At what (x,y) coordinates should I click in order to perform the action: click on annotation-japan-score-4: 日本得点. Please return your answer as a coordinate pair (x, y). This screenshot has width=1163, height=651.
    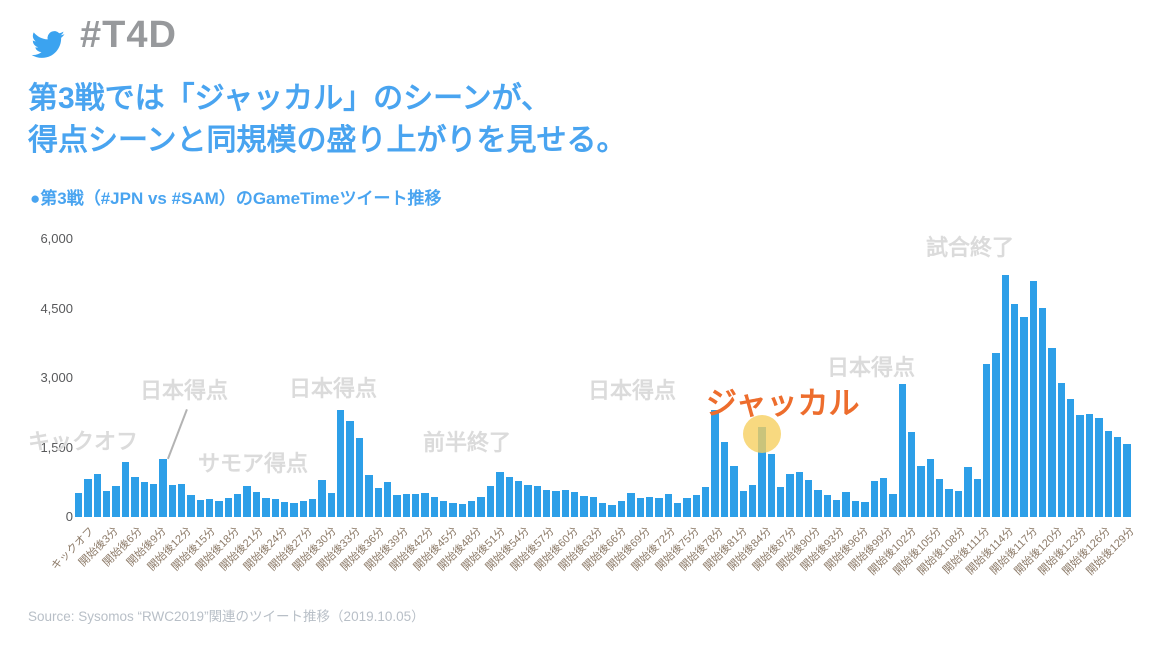
    Looking at the image, I should click on (871, 367).